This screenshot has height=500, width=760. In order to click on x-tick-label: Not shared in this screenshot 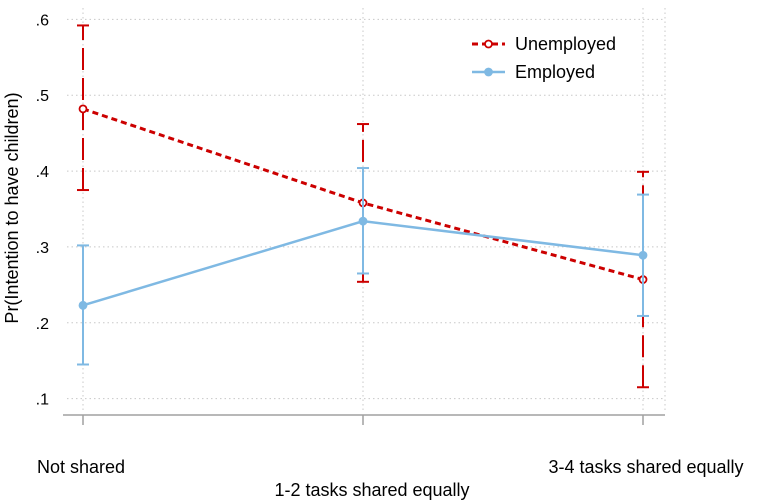, I will do `click(81, 467)`.